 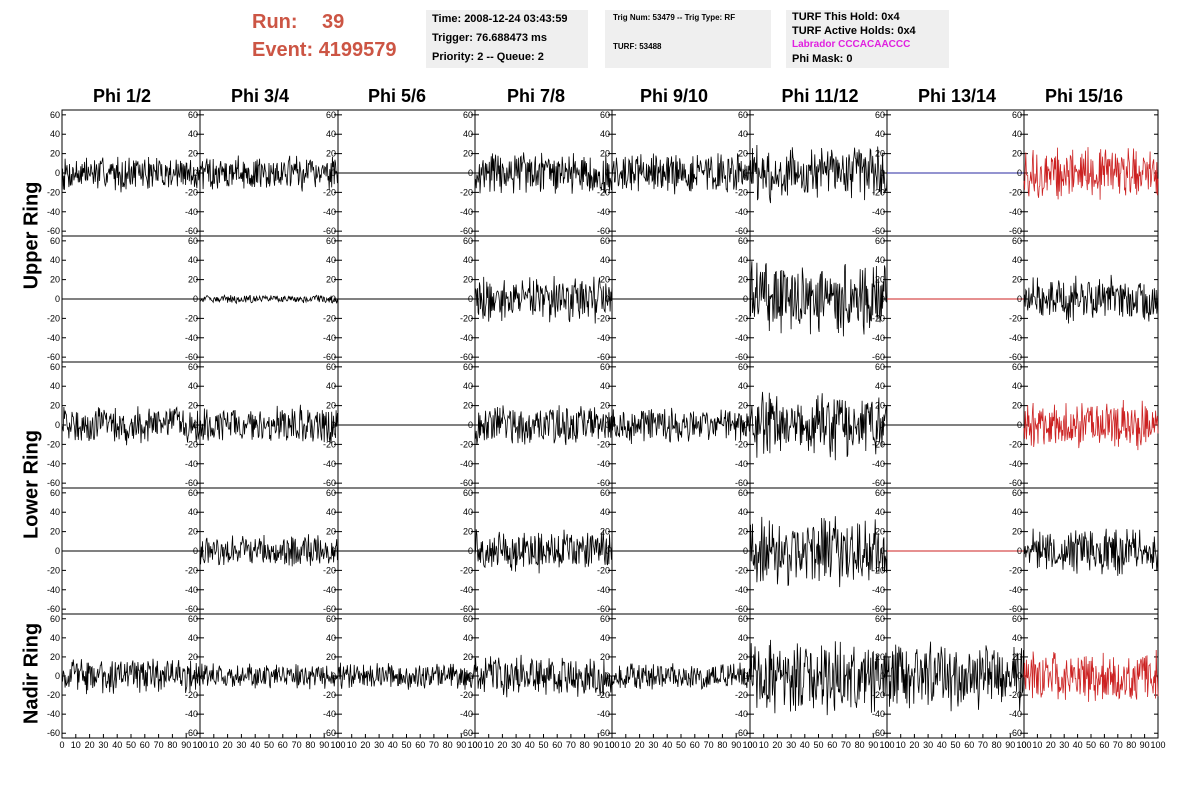 What do you see at coordinates (1051, 745) in the screenshot?
I see `x-tick-label: 20` at bounding box center [1051, 745].